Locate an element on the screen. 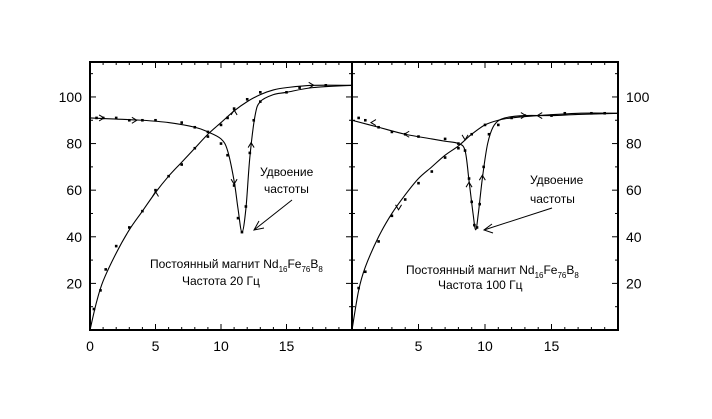 The width and height of the screenshot is (712, 419). right-x-tick-label: 15 is located at coordinates (552, 346).